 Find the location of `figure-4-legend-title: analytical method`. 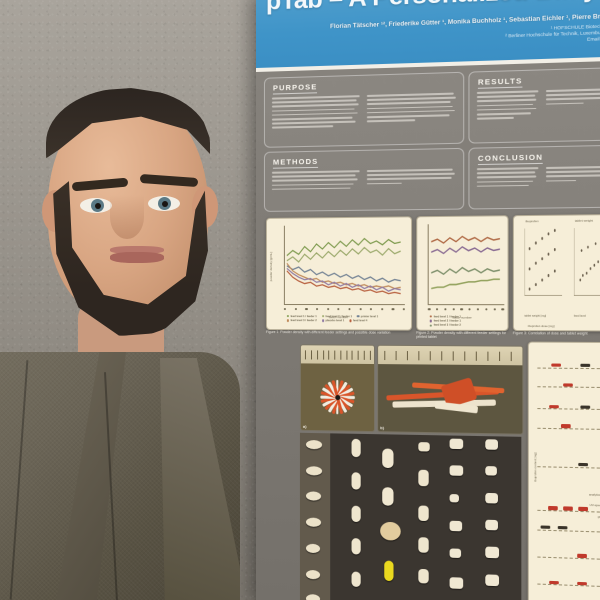

figure-4-legend-title: analytical method is located at coordinates (594, 494).